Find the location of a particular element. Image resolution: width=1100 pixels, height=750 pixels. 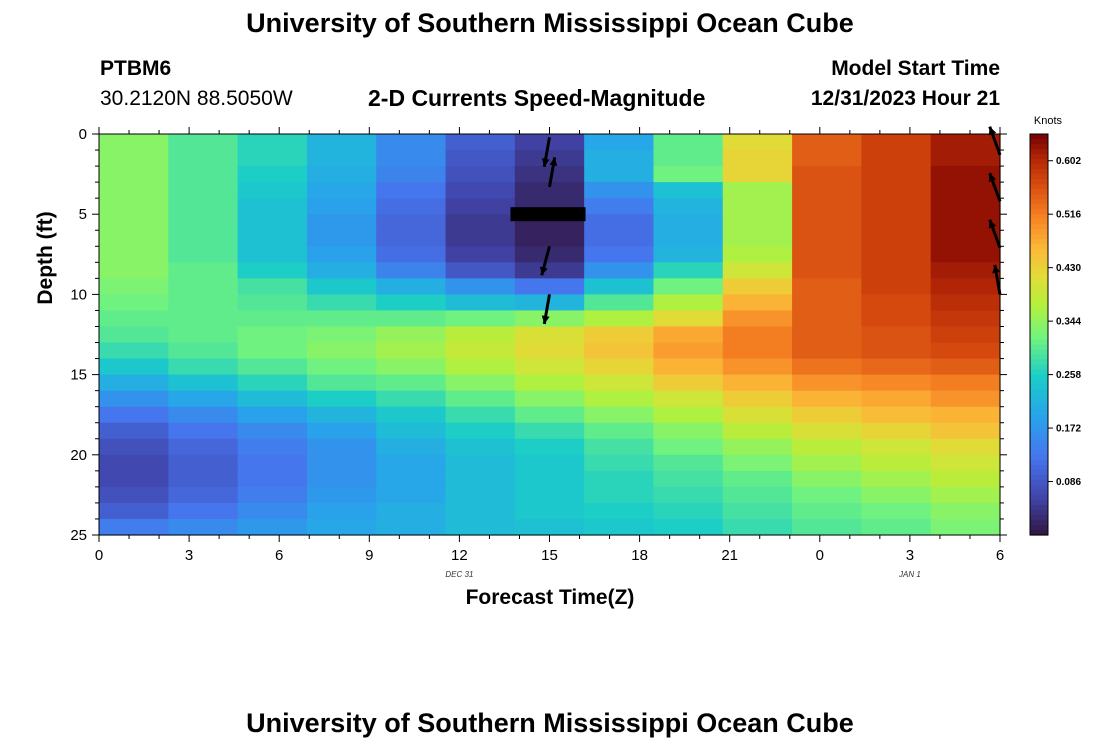

chart-annotations is located at coordinates (548, 214).